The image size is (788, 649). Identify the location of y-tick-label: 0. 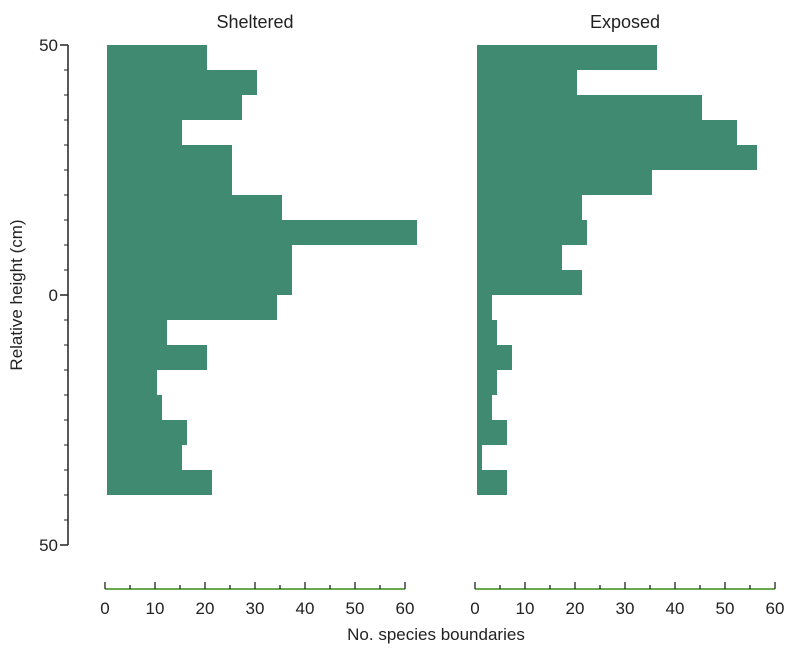
(53, 295).